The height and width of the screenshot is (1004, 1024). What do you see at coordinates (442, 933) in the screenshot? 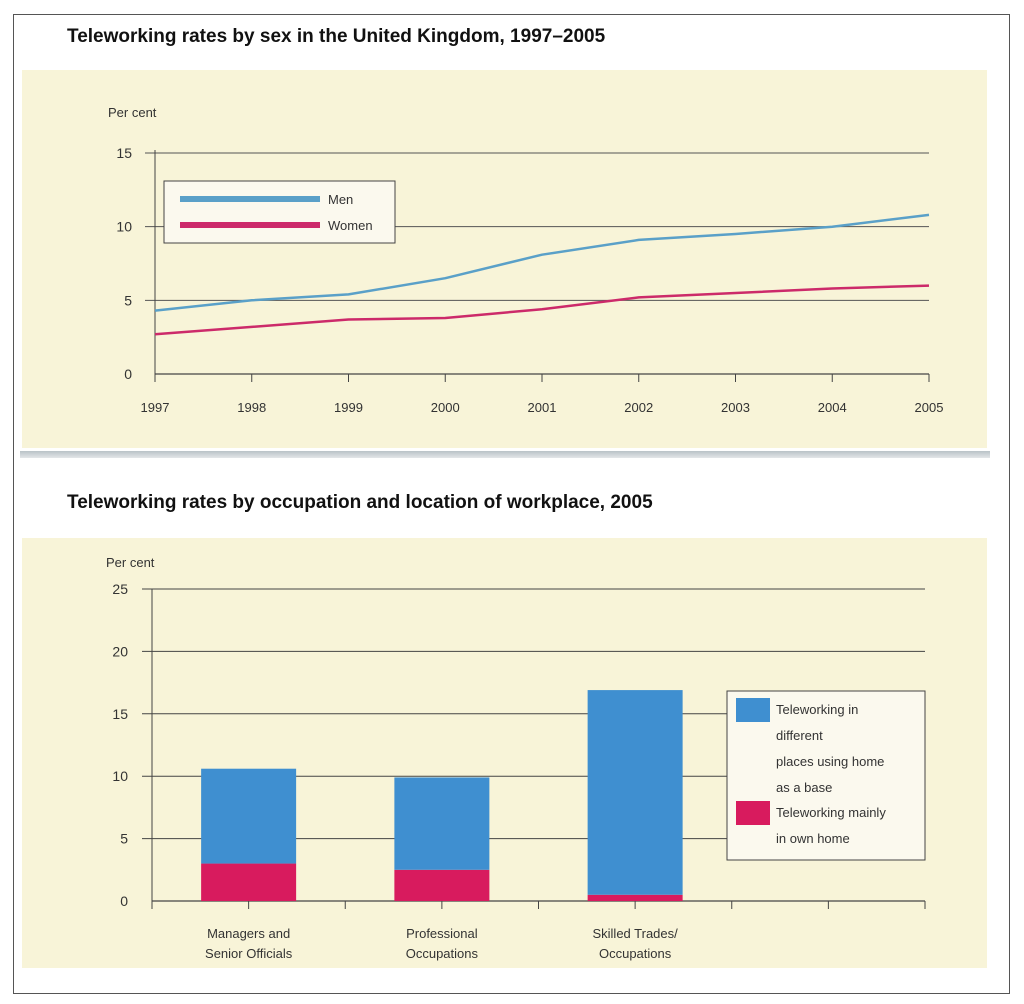
I see `bar-category-label: Professional` at bounding box center [442, 933].